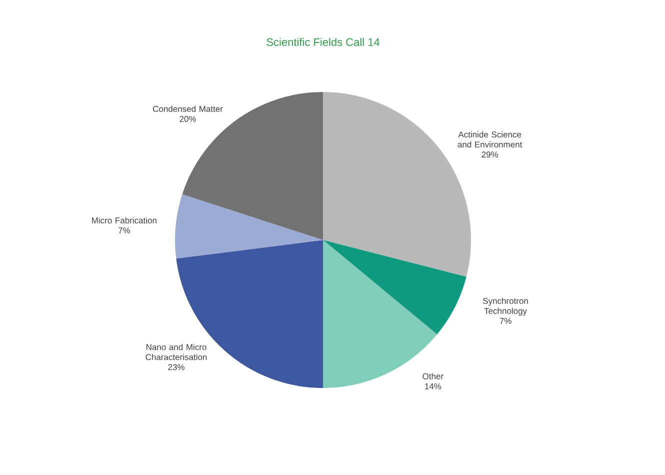 The image size is (665, 475). Describe the element at coordinates (433, 376) in the screenshot. I see `slice-label: Other` at that location.